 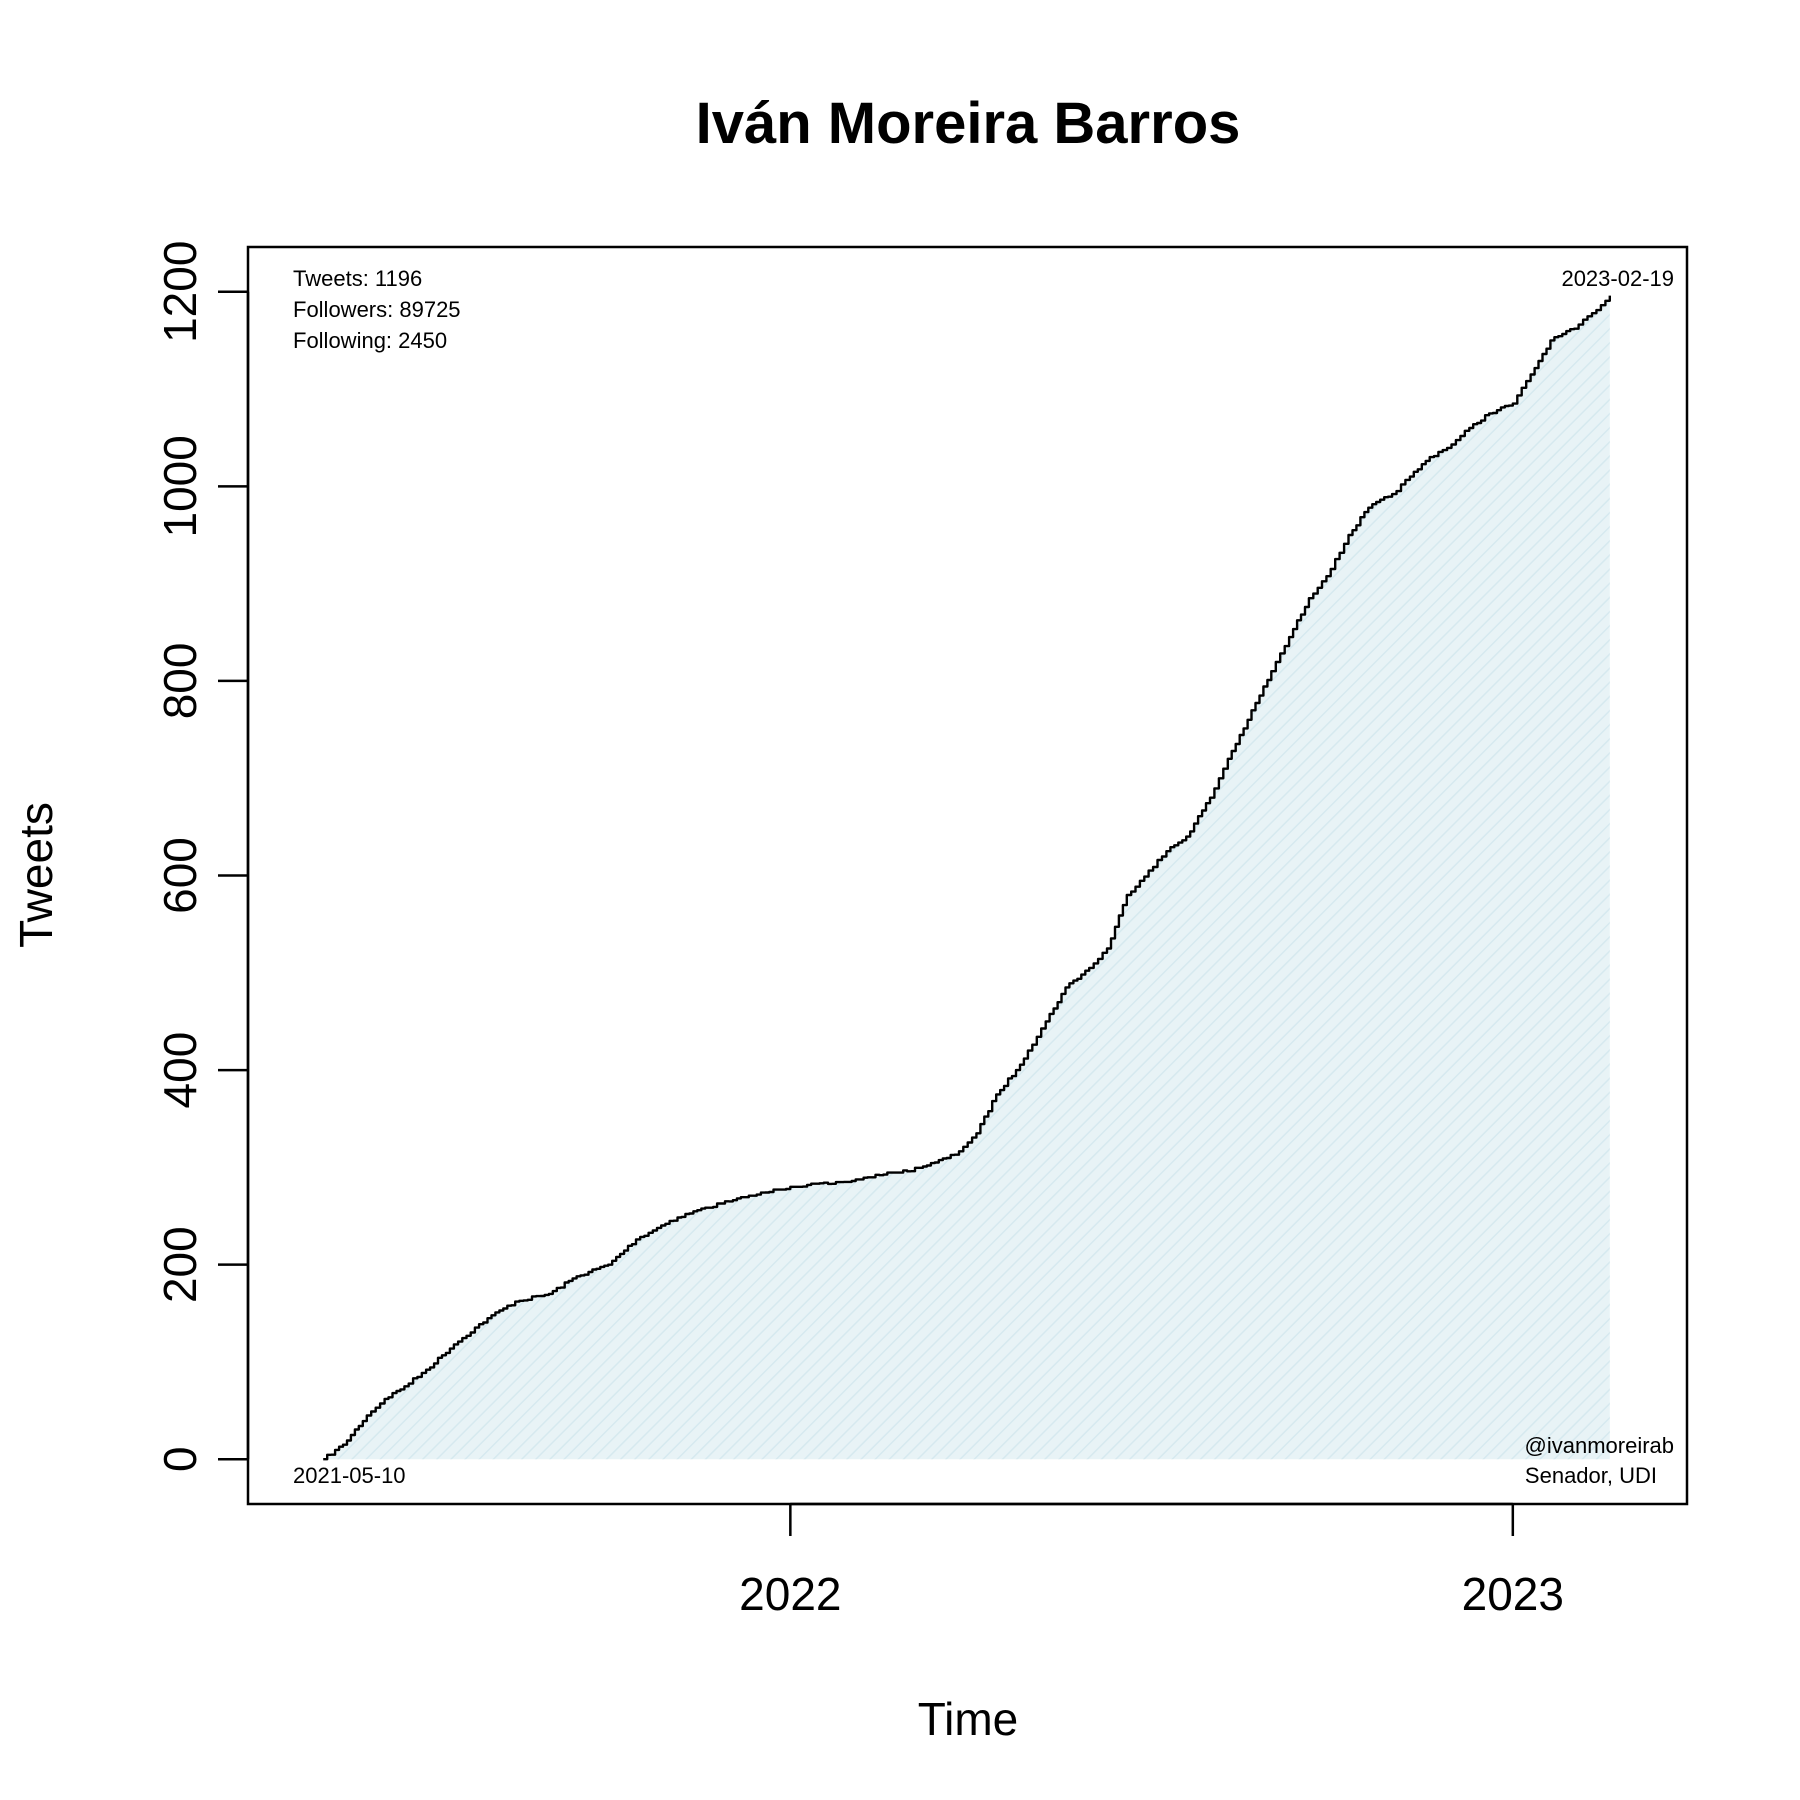 What do you see at coordinates (180, 1459) in the screenshot?
I see `y-tick-label: 0` at bounding box center [180, 1459].